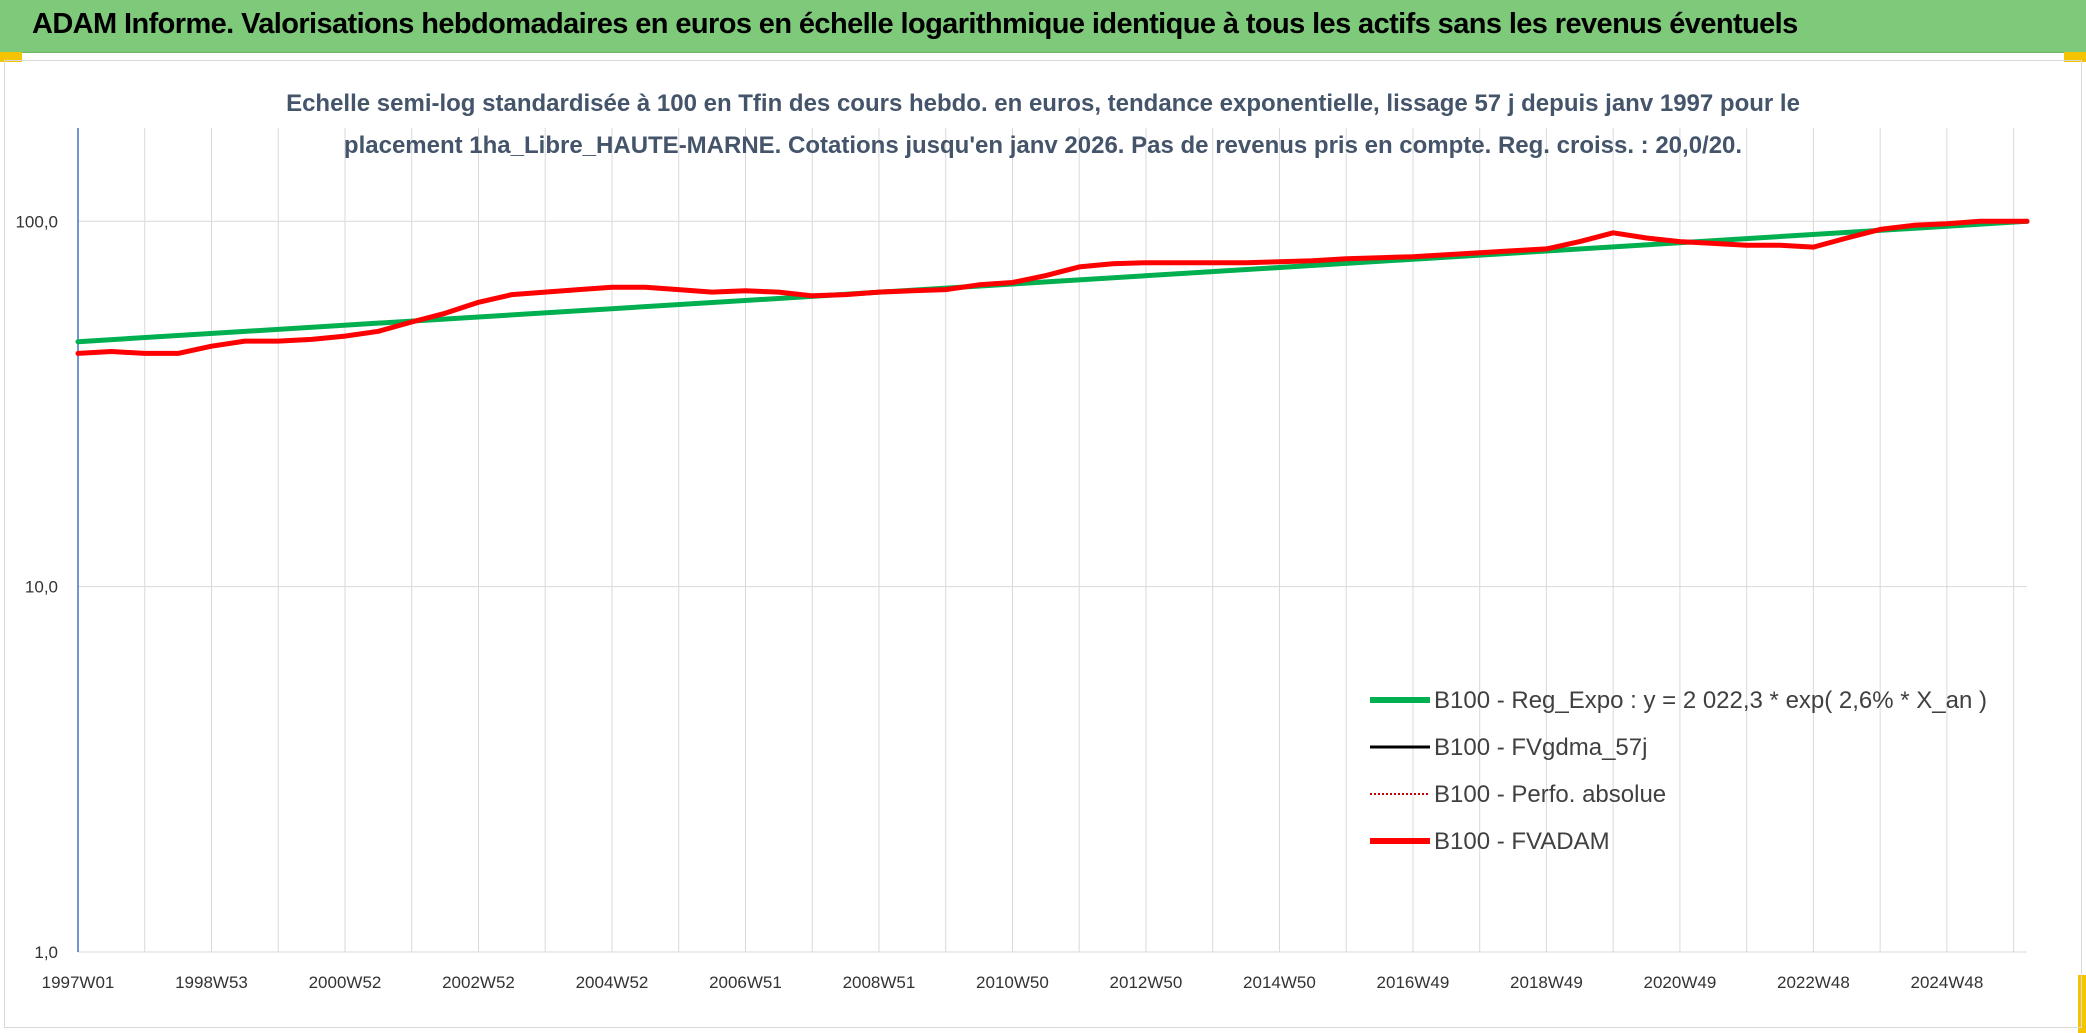 Image resolution: width=2086 pixels, height=1033 pixels. What do you see at coordinates (1522, 841) in the screenshot?
I see `legend-label-3: B100 - FVADAM` at bounding box center [1522, 841].